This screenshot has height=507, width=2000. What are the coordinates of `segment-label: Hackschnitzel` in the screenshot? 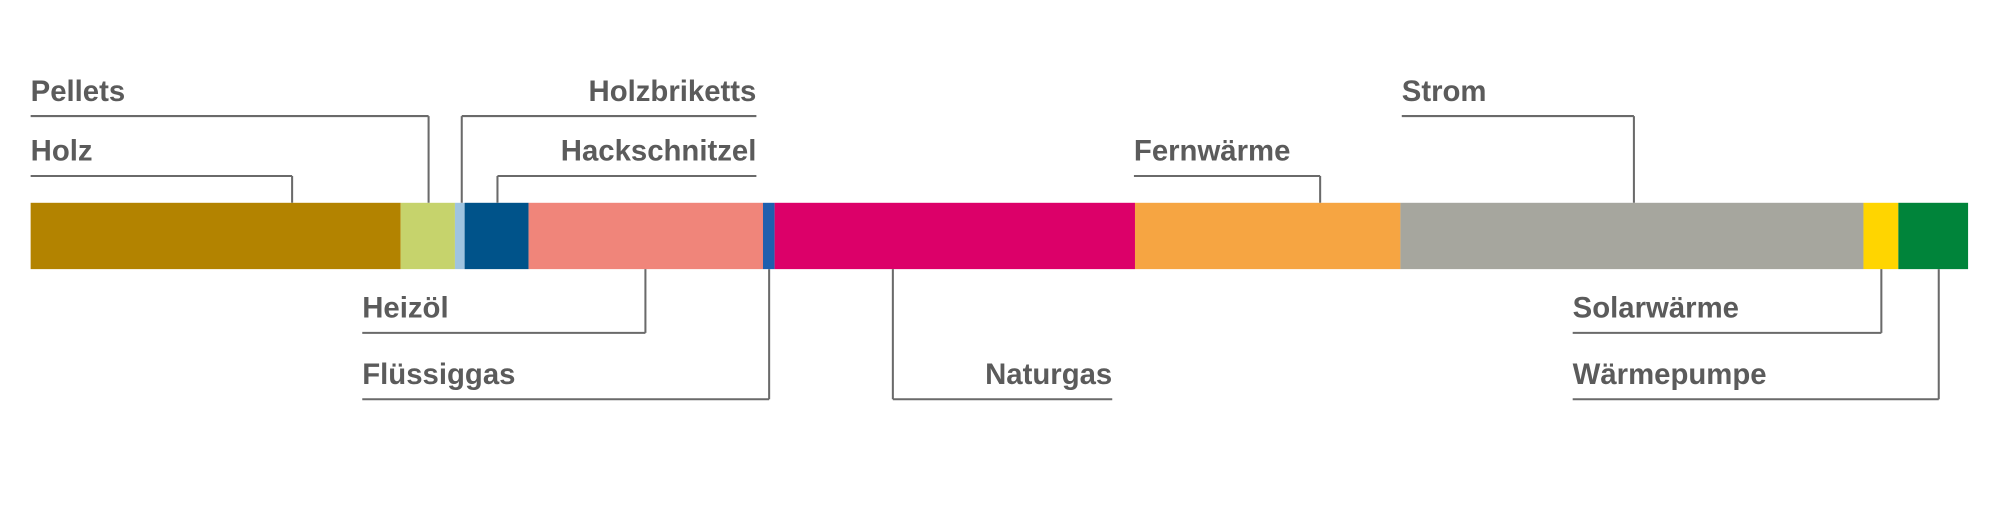 It's located at (659, 151).